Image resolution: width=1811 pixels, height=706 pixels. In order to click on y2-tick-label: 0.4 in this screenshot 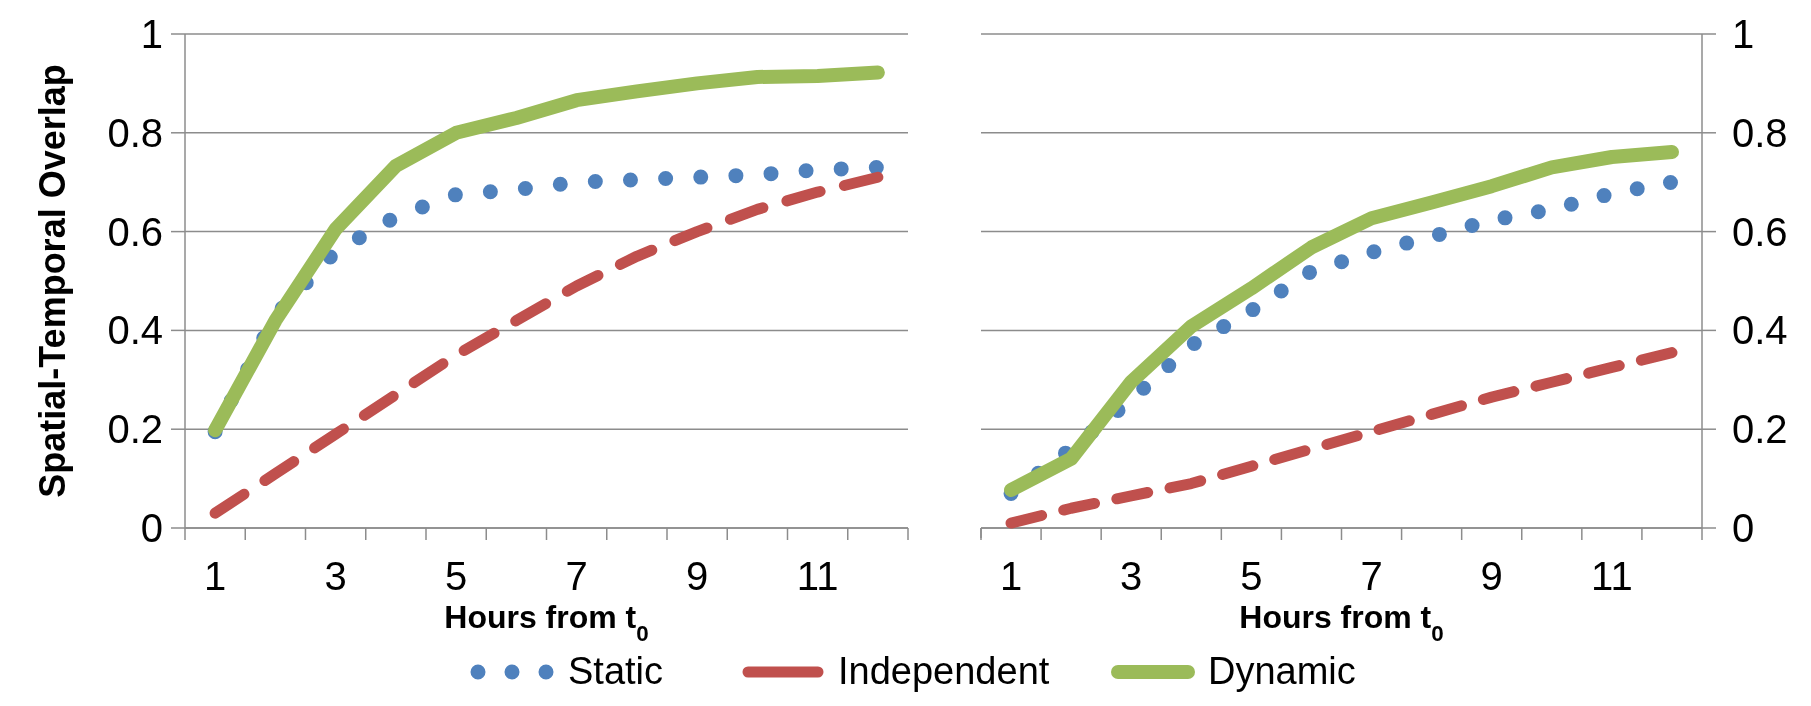, I will do `click(1760, 330)`.